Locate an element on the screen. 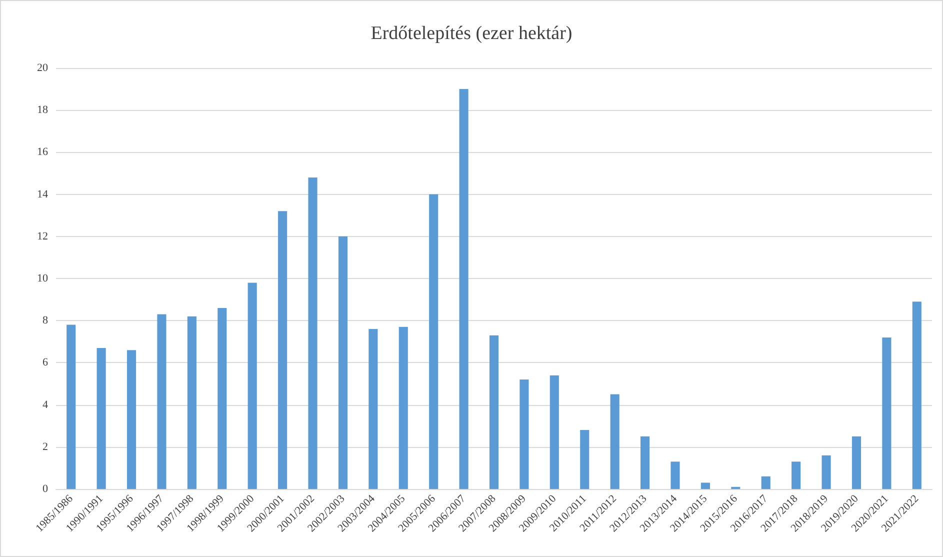 The height and width of the screenshot is (557, 943). y-tick-label: 4 is located at coordinates (45, 404).